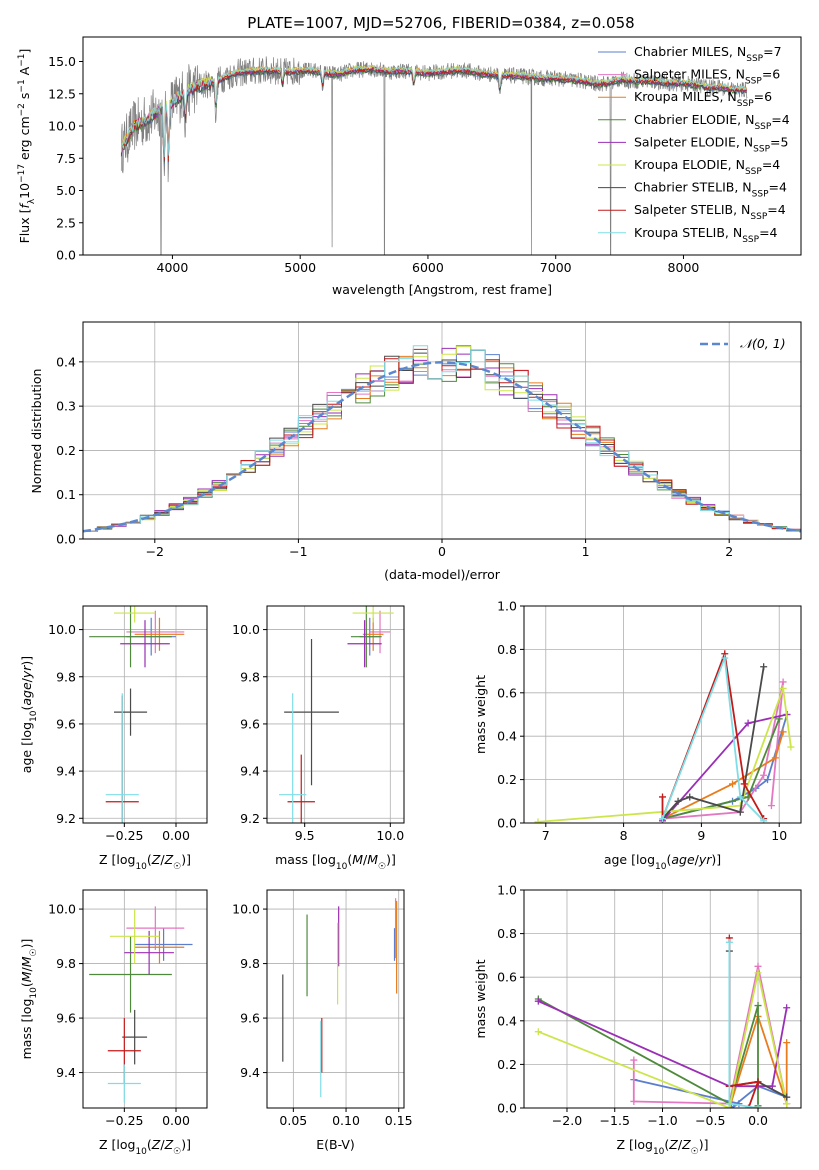 The width and height of the screenshot is (819, 1170). Describe the element at coordinates (66, 818) in the screenshot. I see `y-tick-label: 9.2` at that location.